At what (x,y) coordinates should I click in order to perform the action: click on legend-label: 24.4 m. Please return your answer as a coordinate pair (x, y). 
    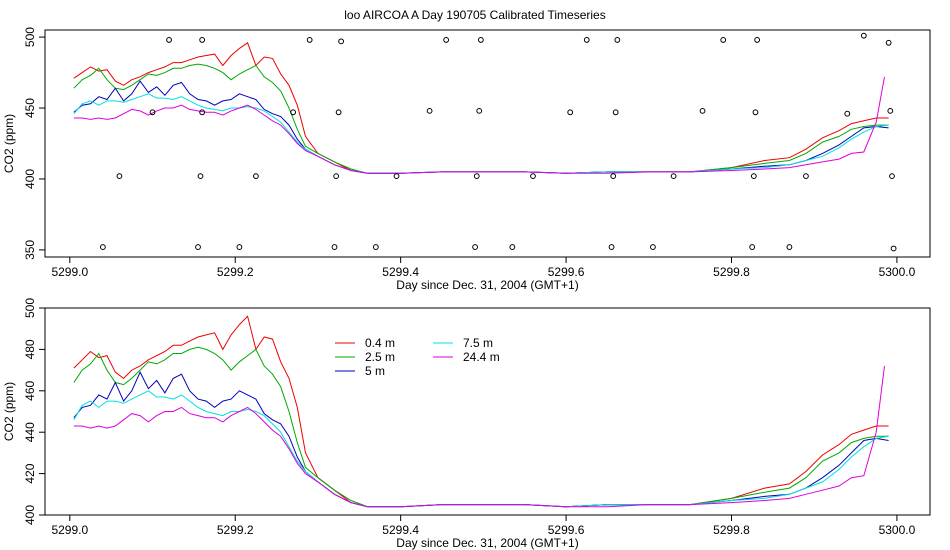
    Looking at the image, I should click on (481, 357).